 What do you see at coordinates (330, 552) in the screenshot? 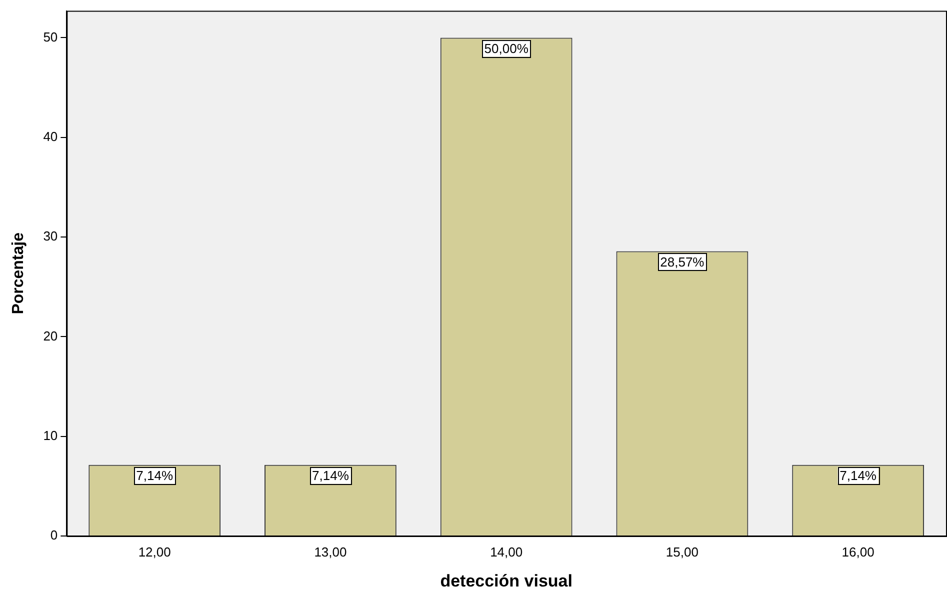
I see `x-tick-label: 13,00` at bounding box center [330, 552].